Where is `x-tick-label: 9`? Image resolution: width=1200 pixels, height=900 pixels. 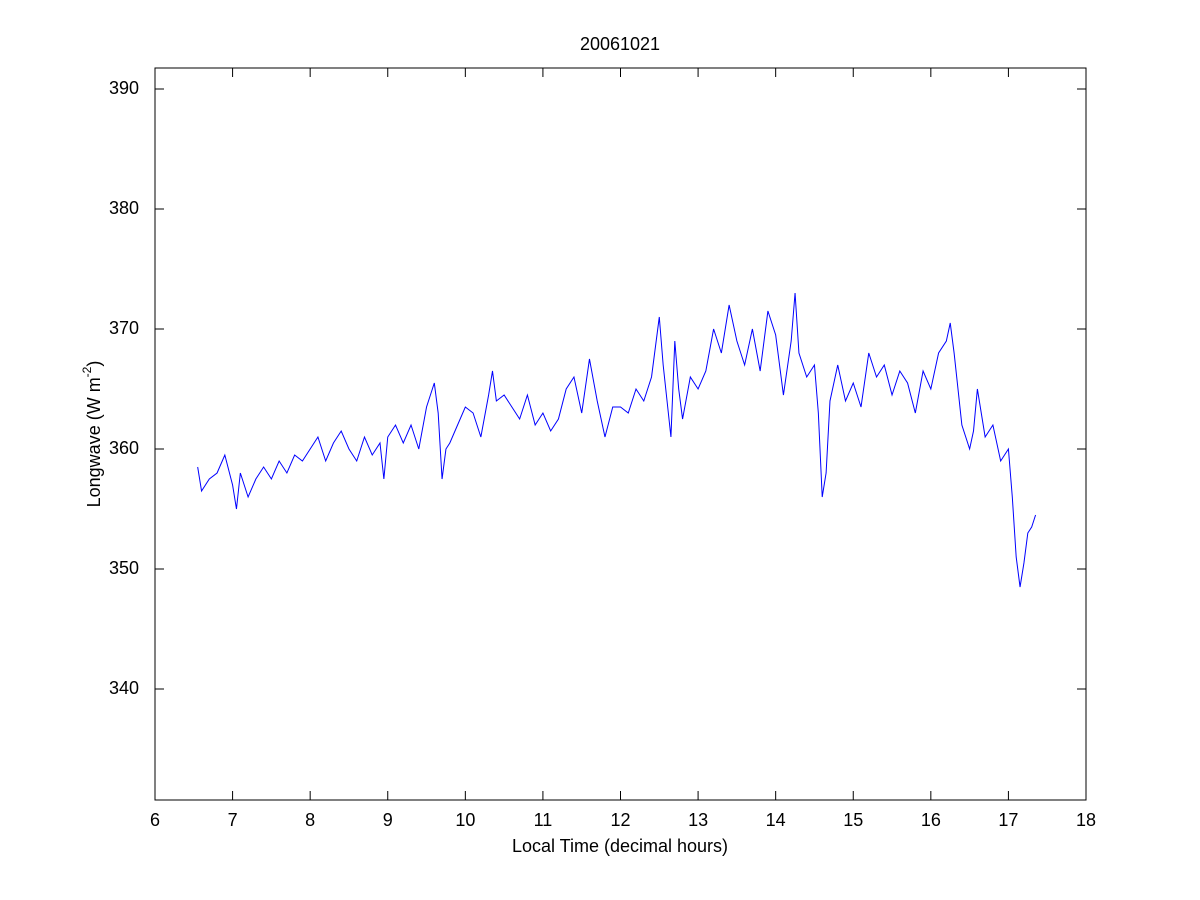 x-tick-label: 9 is located at coordinates (388, 820).